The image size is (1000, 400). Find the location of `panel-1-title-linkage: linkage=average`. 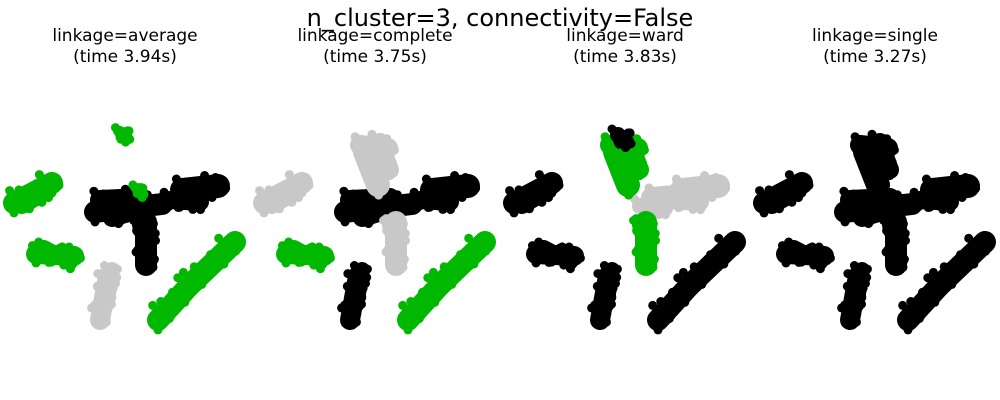

panel-1-title-linkage: linkage=average is located at coordinates (125, 36).